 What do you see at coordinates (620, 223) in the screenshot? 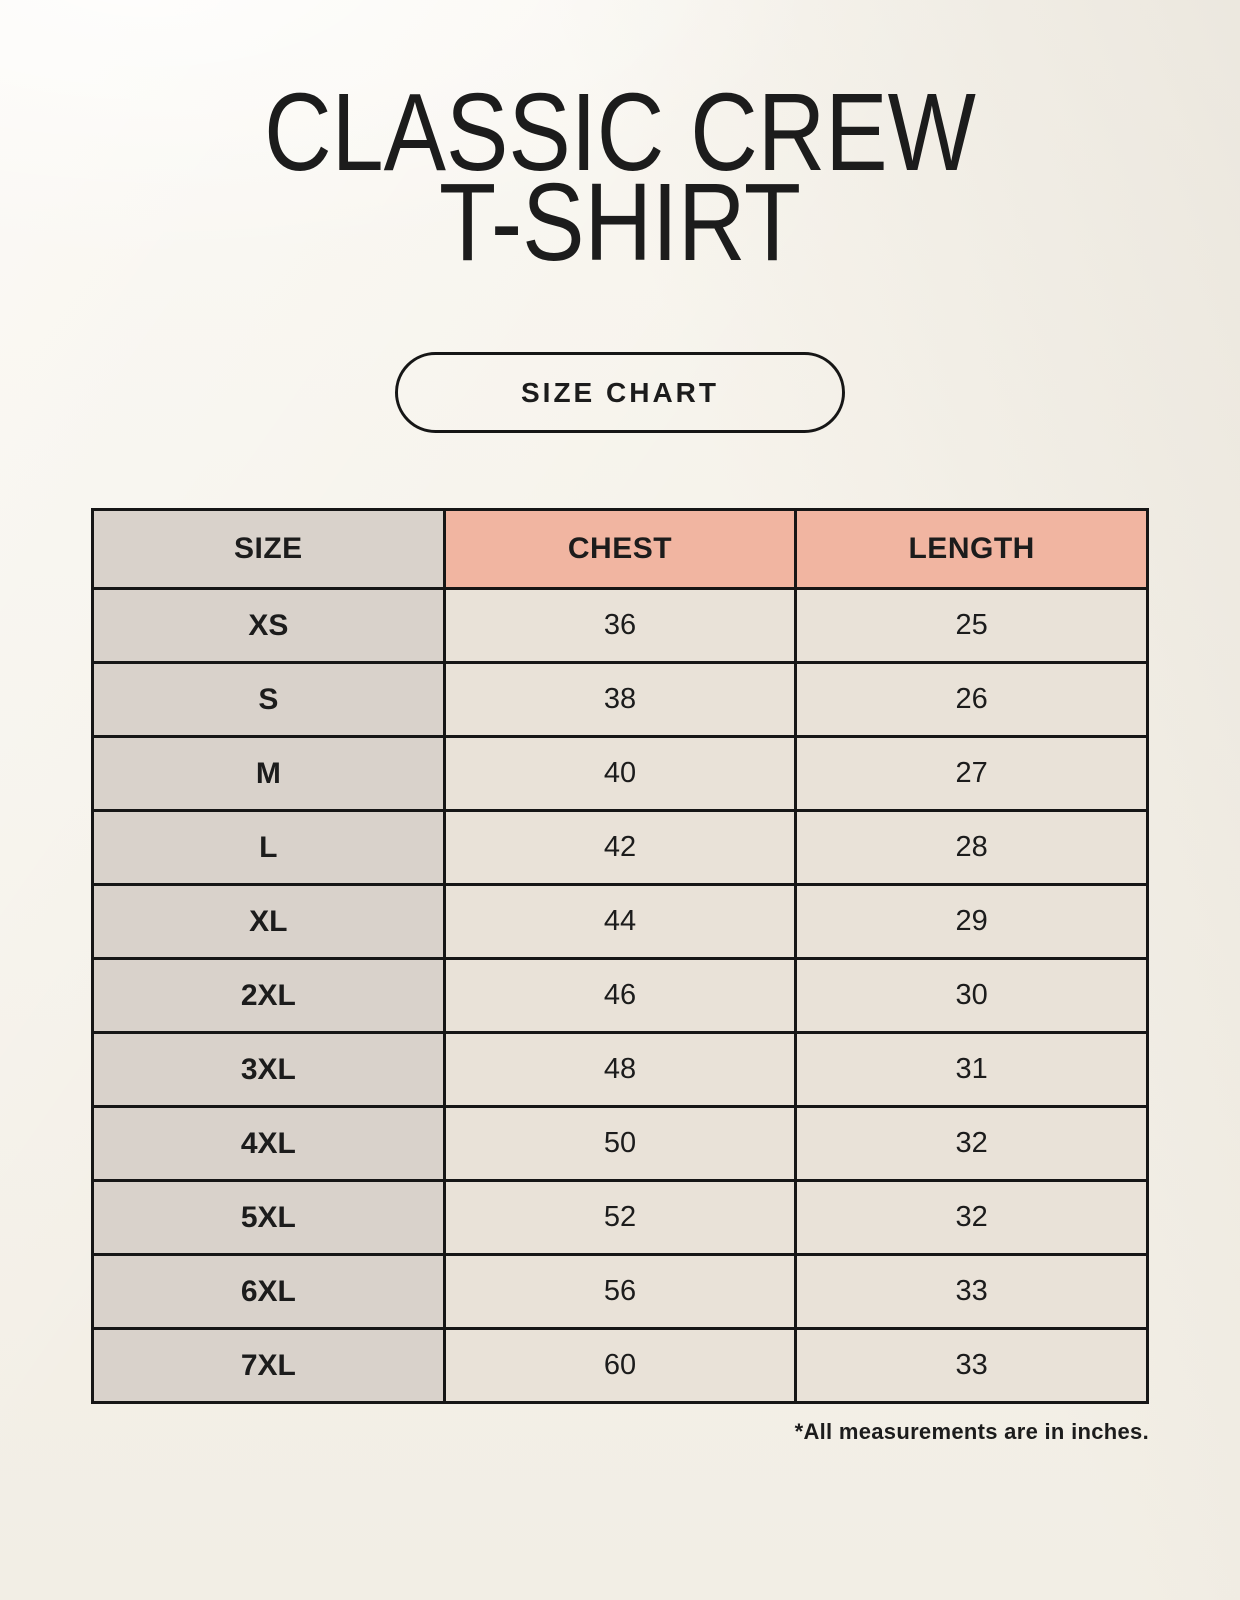
I see `page-title-line2: T-SHIRT` at bounding box center [620, 223].